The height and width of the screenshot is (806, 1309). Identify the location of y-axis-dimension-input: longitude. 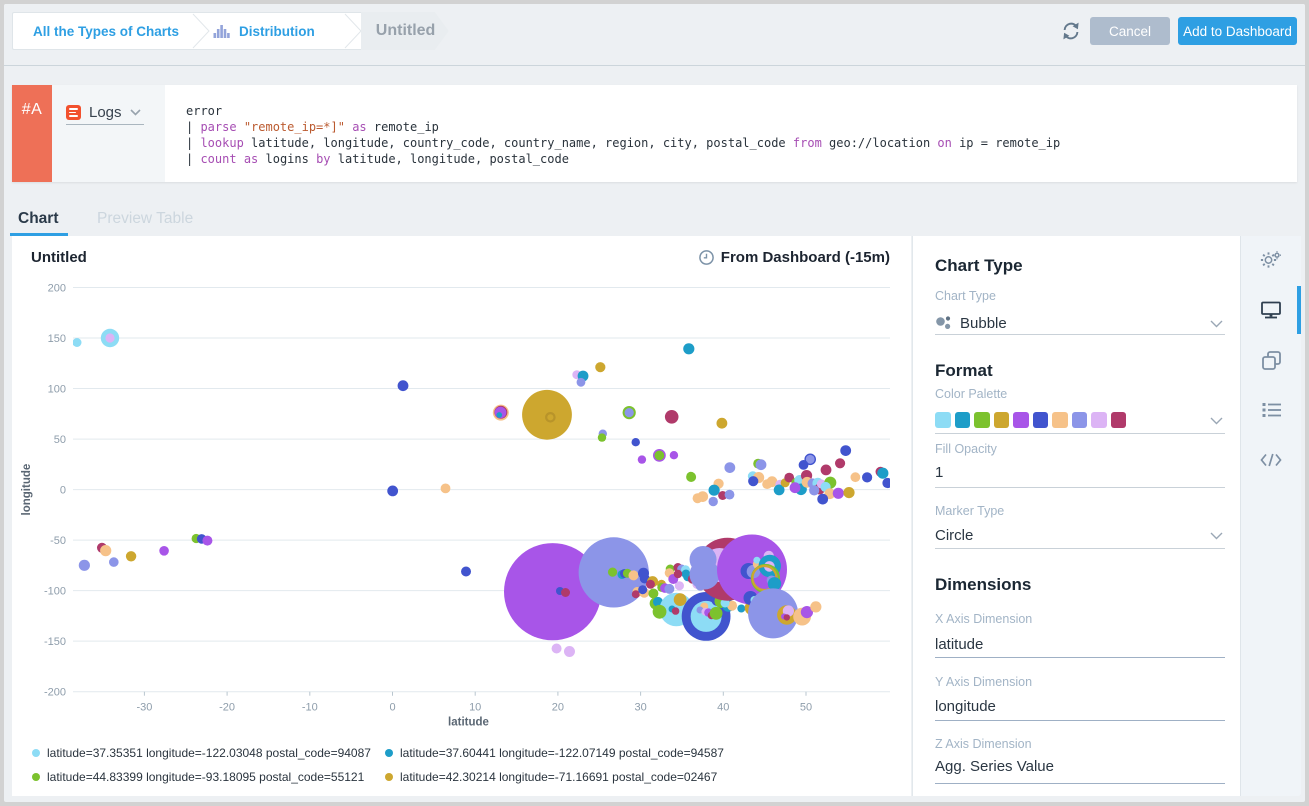
(965, 706).